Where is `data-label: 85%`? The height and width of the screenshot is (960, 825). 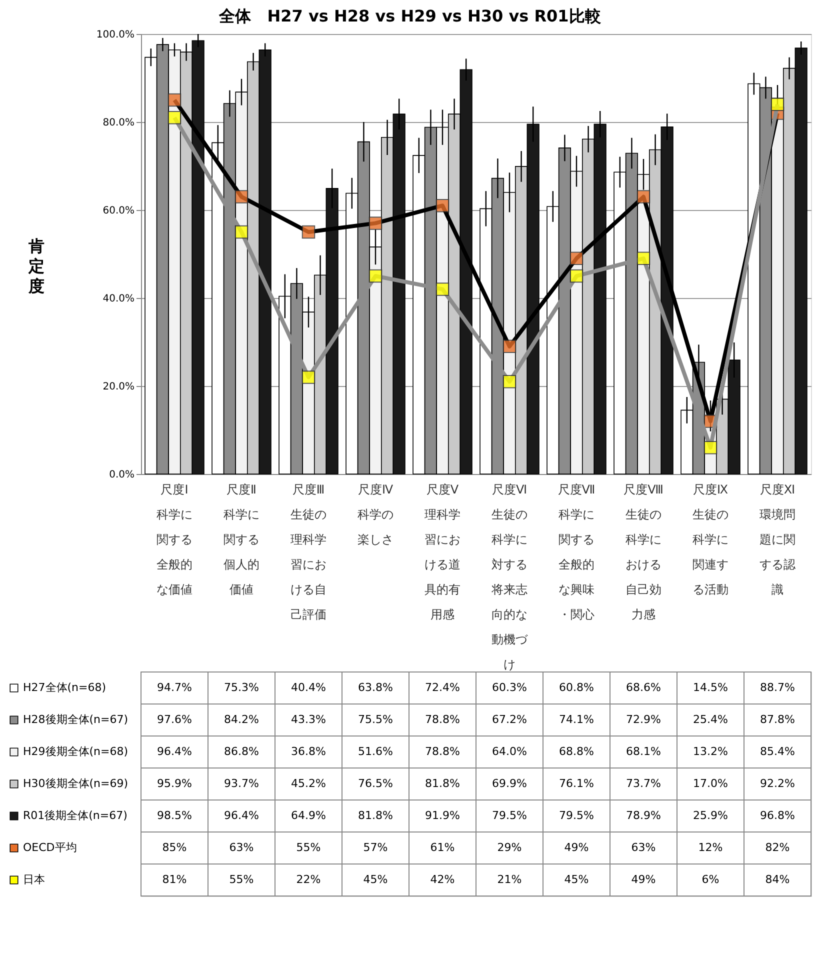
data-label: 85% is located at coordinates (174, 847).